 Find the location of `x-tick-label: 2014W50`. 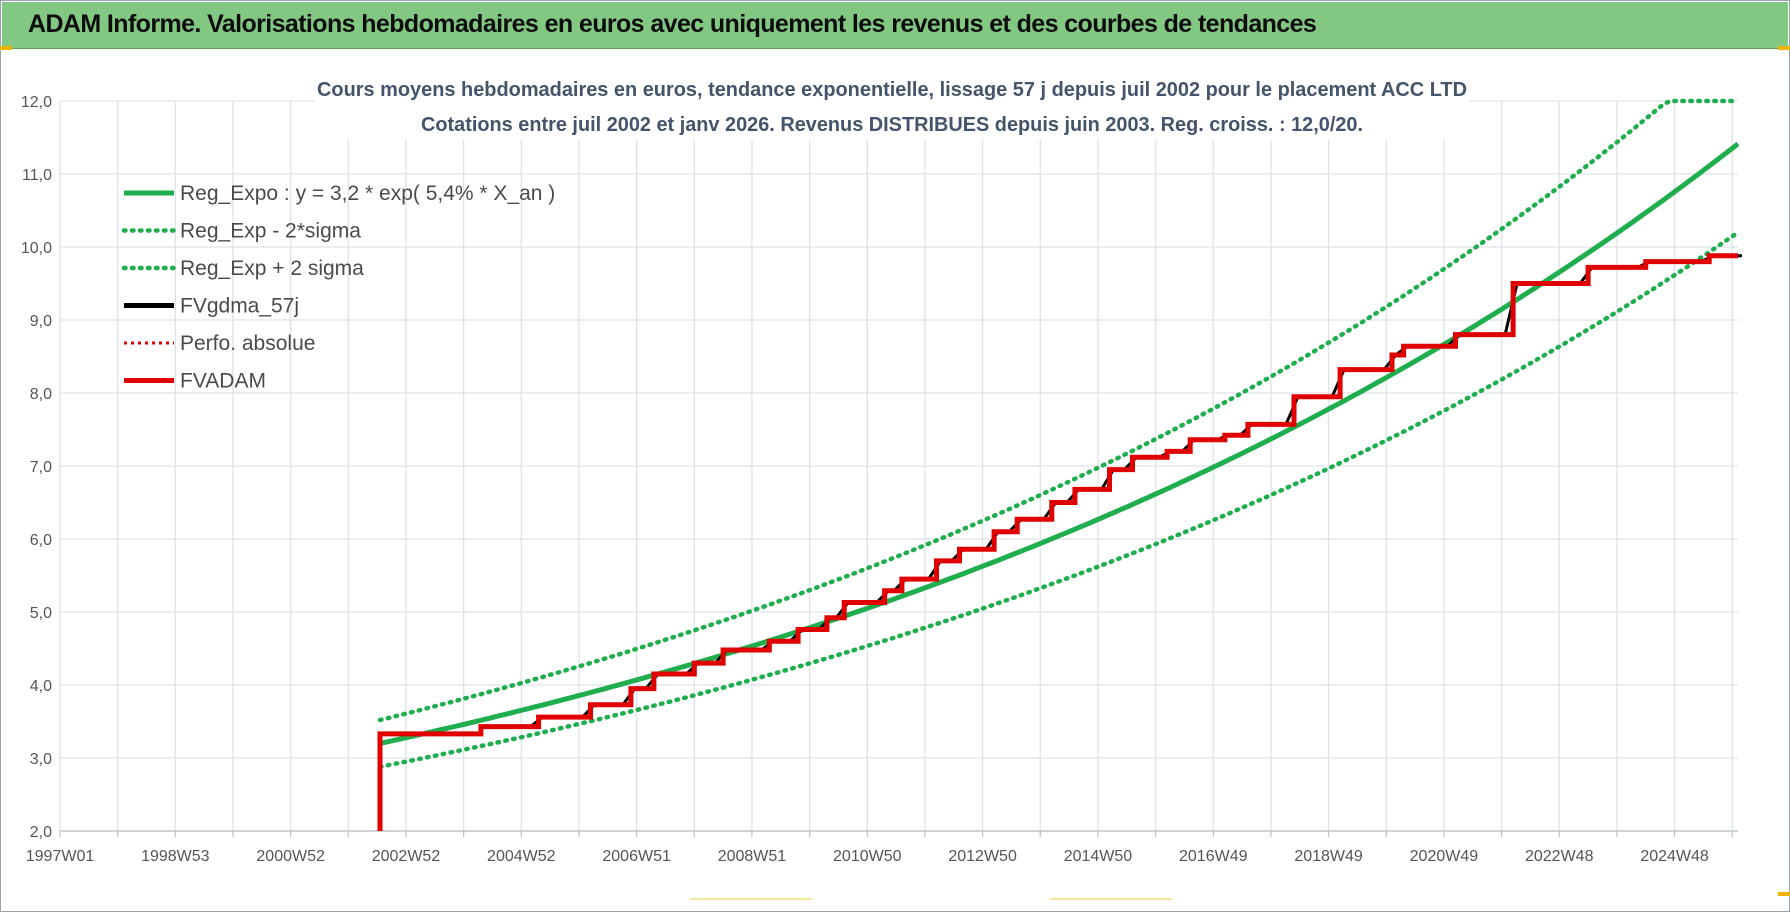

x-tick-label: 2014W50 is located at coordinates (1098, 856).